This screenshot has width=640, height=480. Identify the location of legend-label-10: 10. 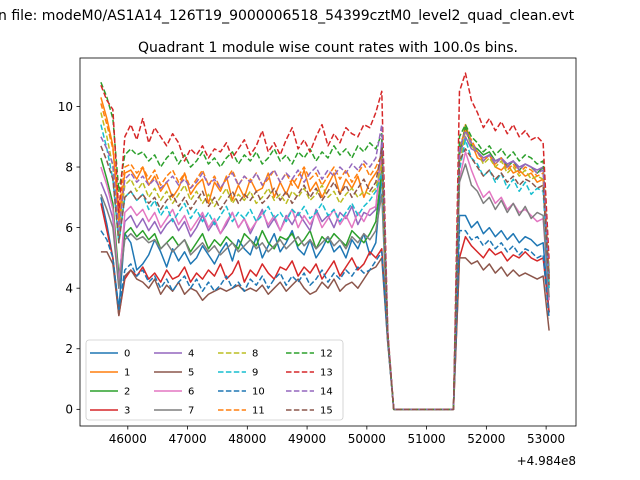
(258, 392).